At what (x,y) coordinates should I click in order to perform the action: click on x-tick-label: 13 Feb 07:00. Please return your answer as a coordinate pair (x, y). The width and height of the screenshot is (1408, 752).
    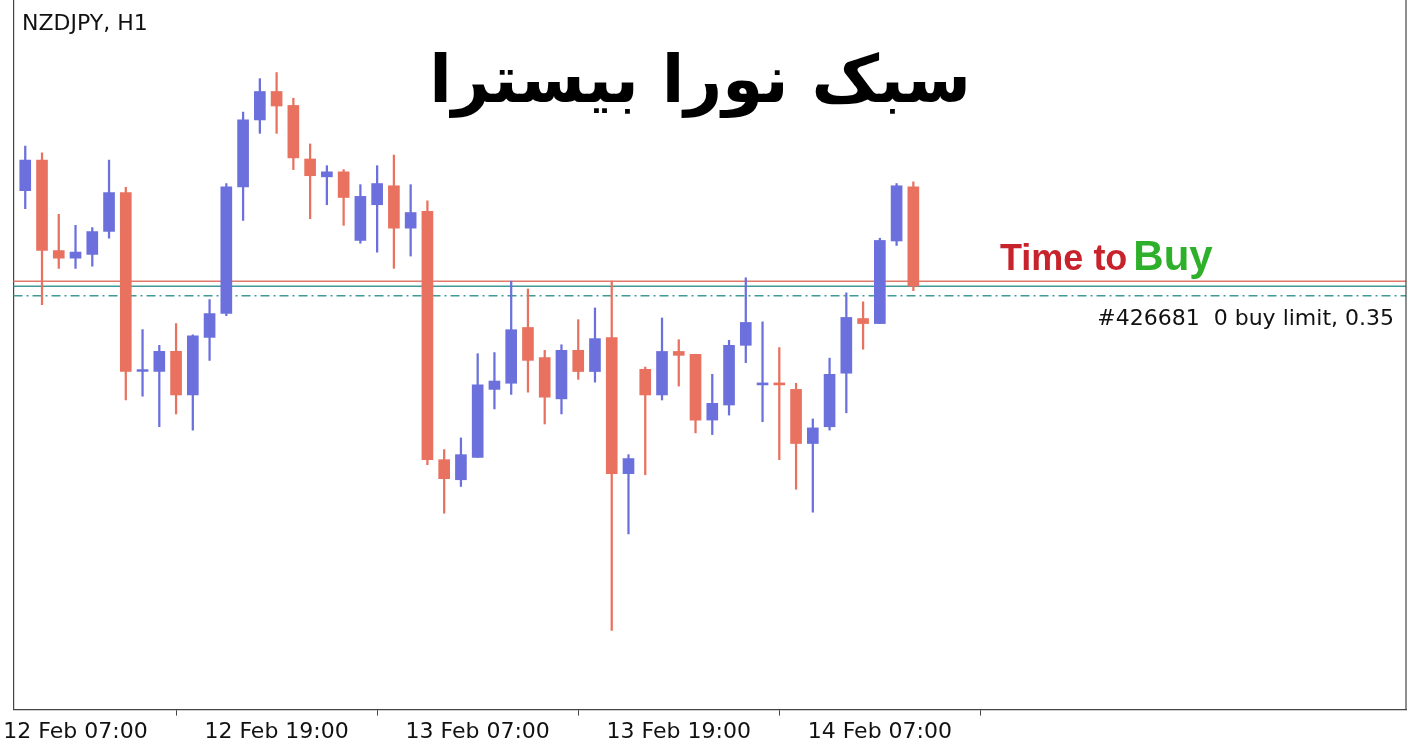
    Looking at the image, I should click on (477, 730).